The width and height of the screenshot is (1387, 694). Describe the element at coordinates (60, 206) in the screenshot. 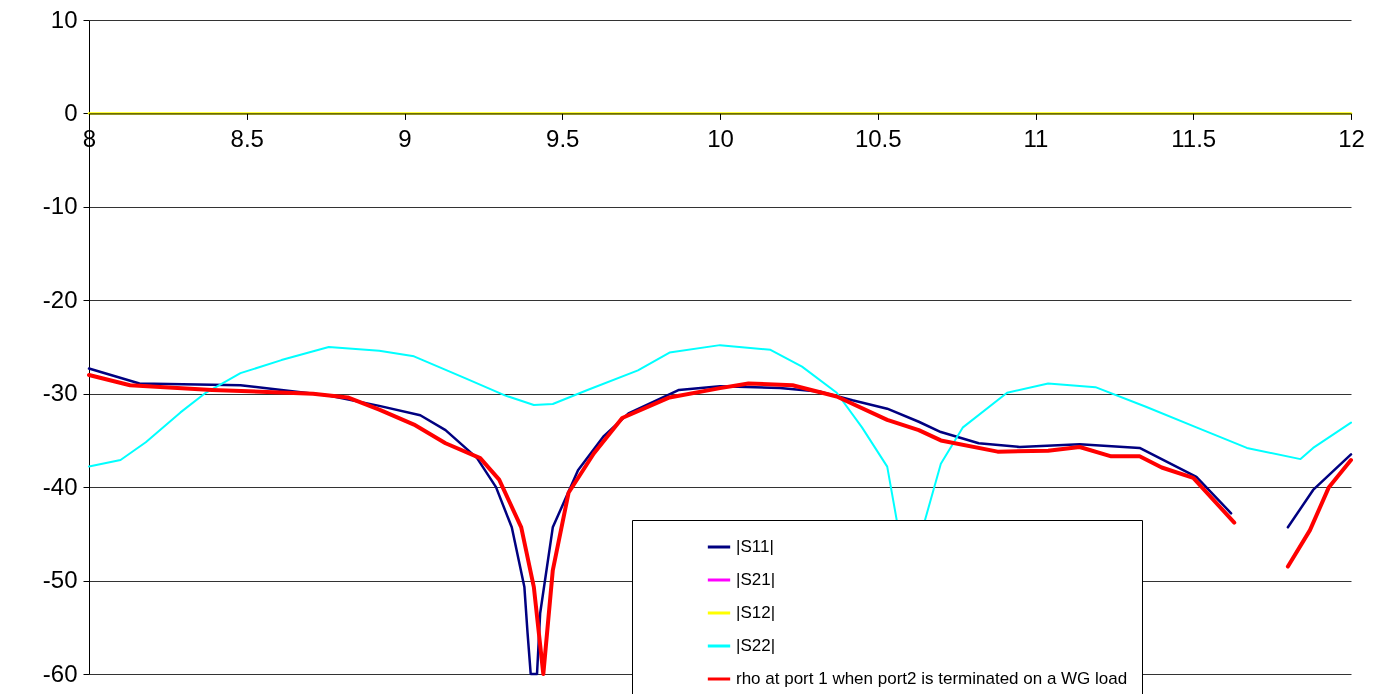

I see `y-tick-label: -10` at that location.